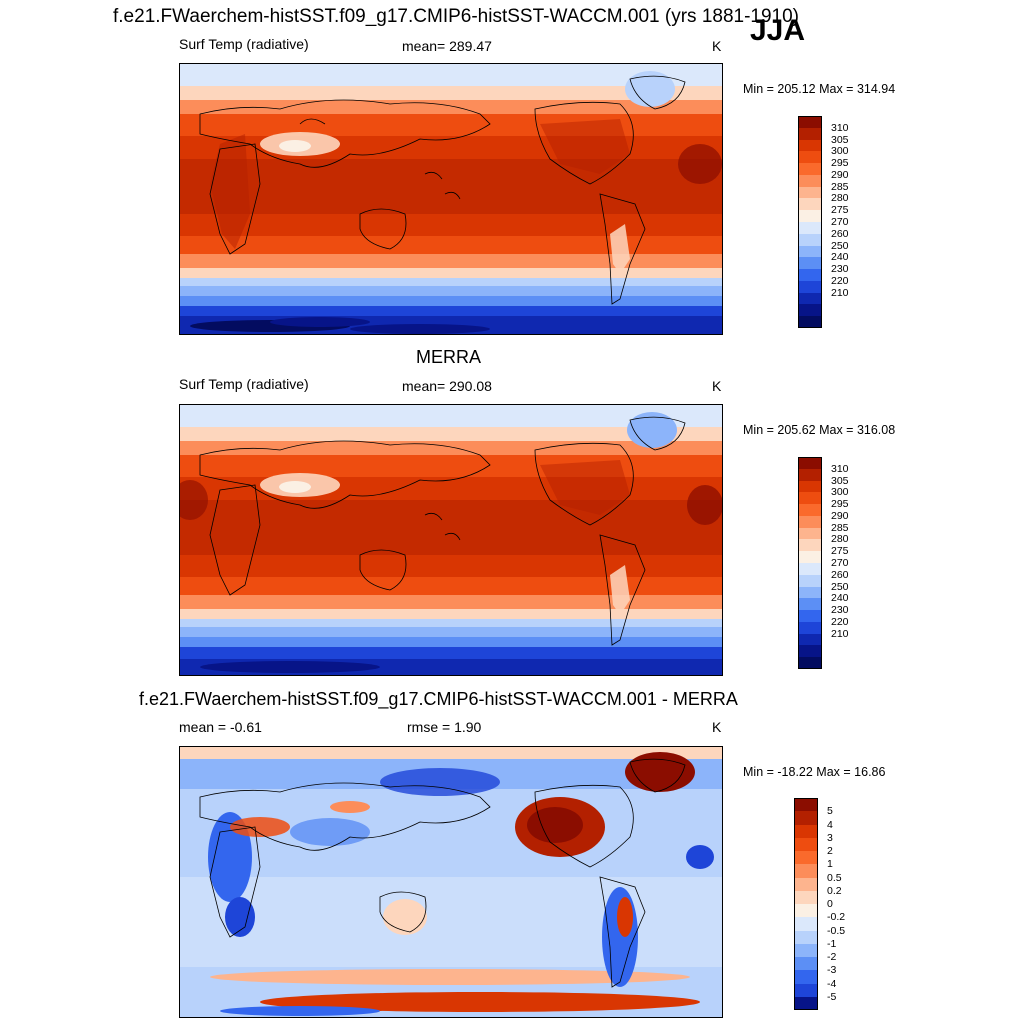  What do you see at coordinates (447, 386) in the screenshot?
I see `panel2-mean-label: mean= 290.08` at bounding box center [447, 386].